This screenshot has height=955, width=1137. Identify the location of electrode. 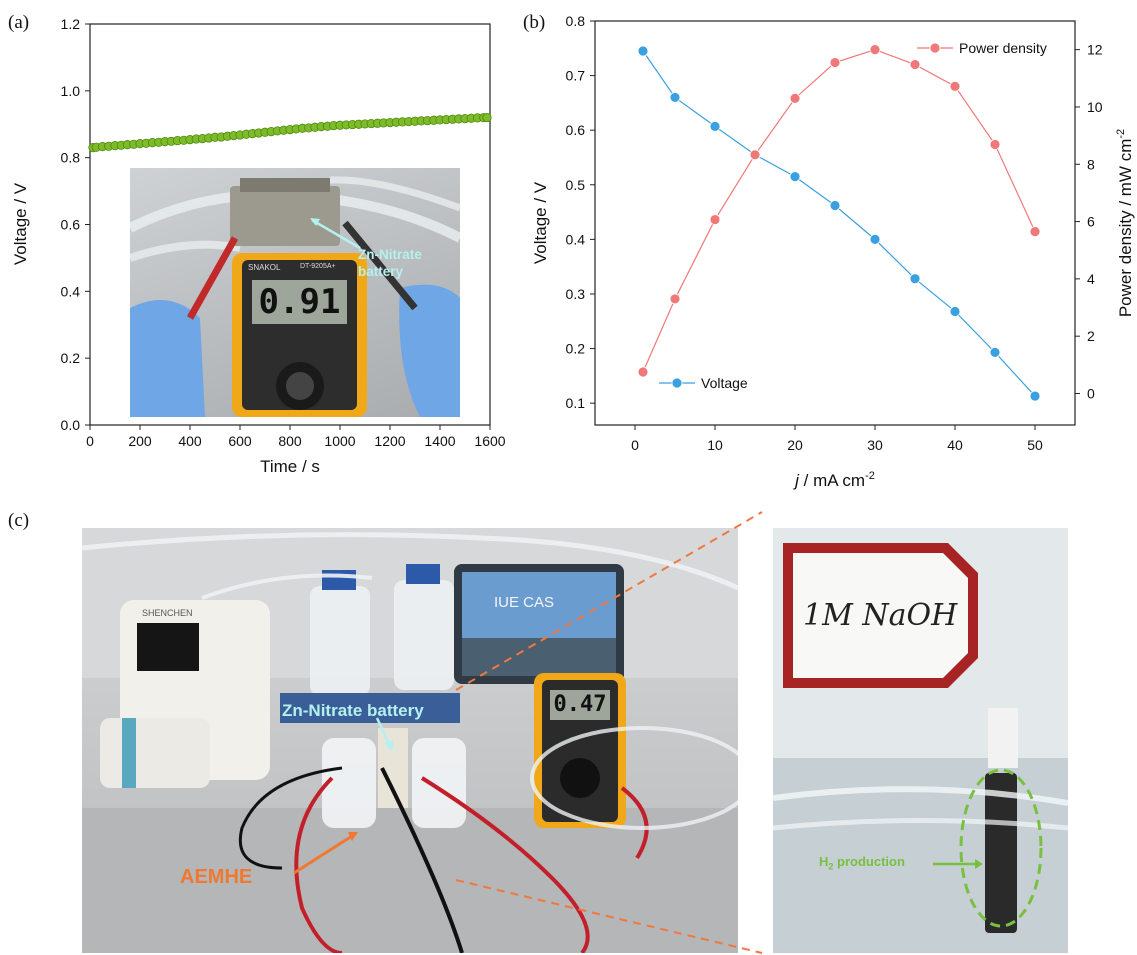
(1001, 853).